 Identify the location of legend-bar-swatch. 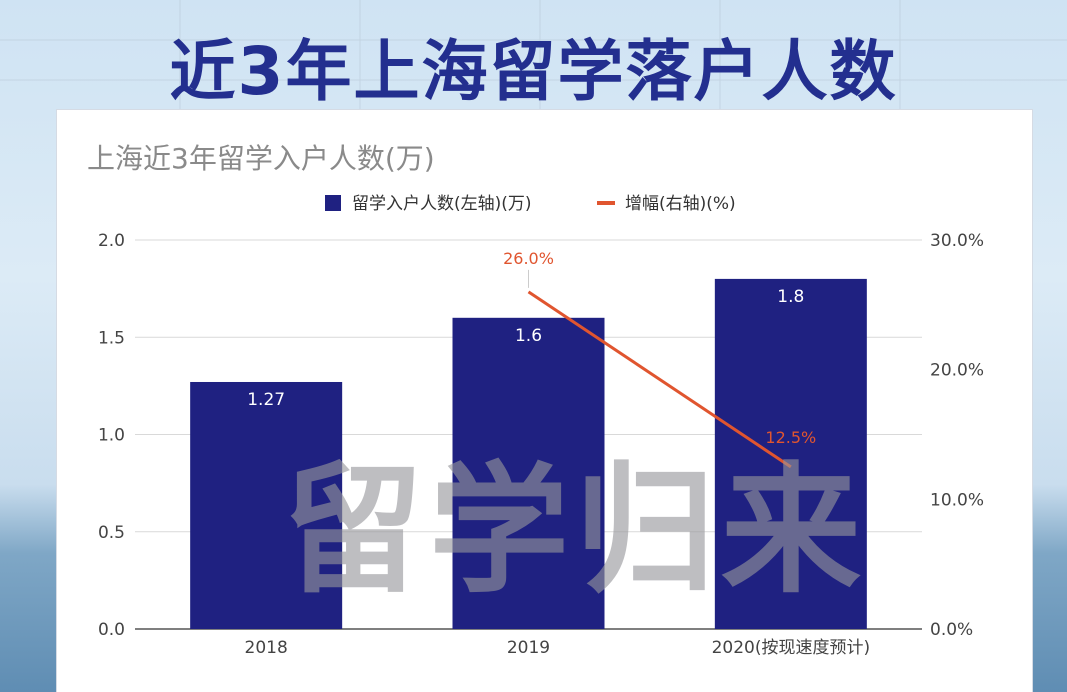
(333, 203).